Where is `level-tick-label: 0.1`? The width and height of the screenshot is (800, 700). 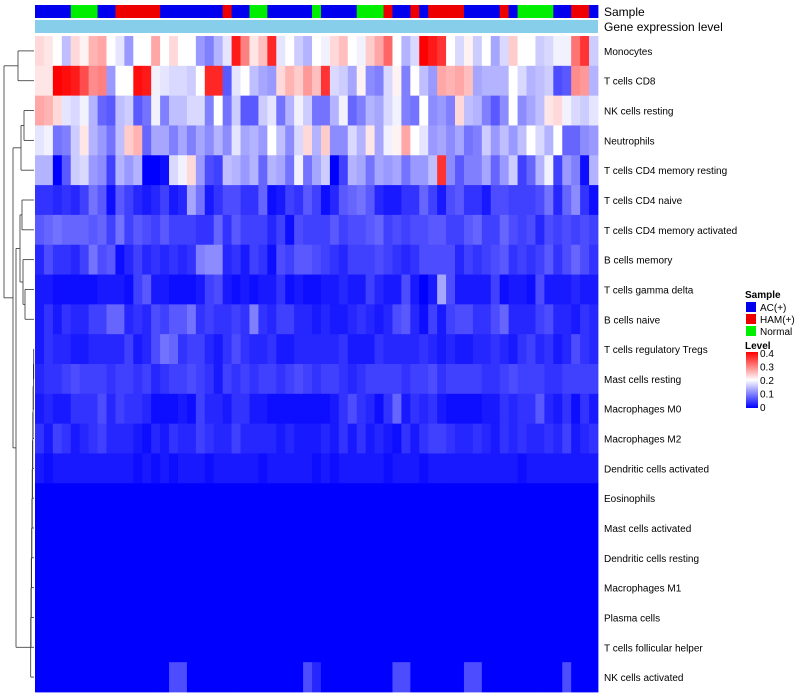
level-tick-label: 0.1 is located at coordinates (767, 395).